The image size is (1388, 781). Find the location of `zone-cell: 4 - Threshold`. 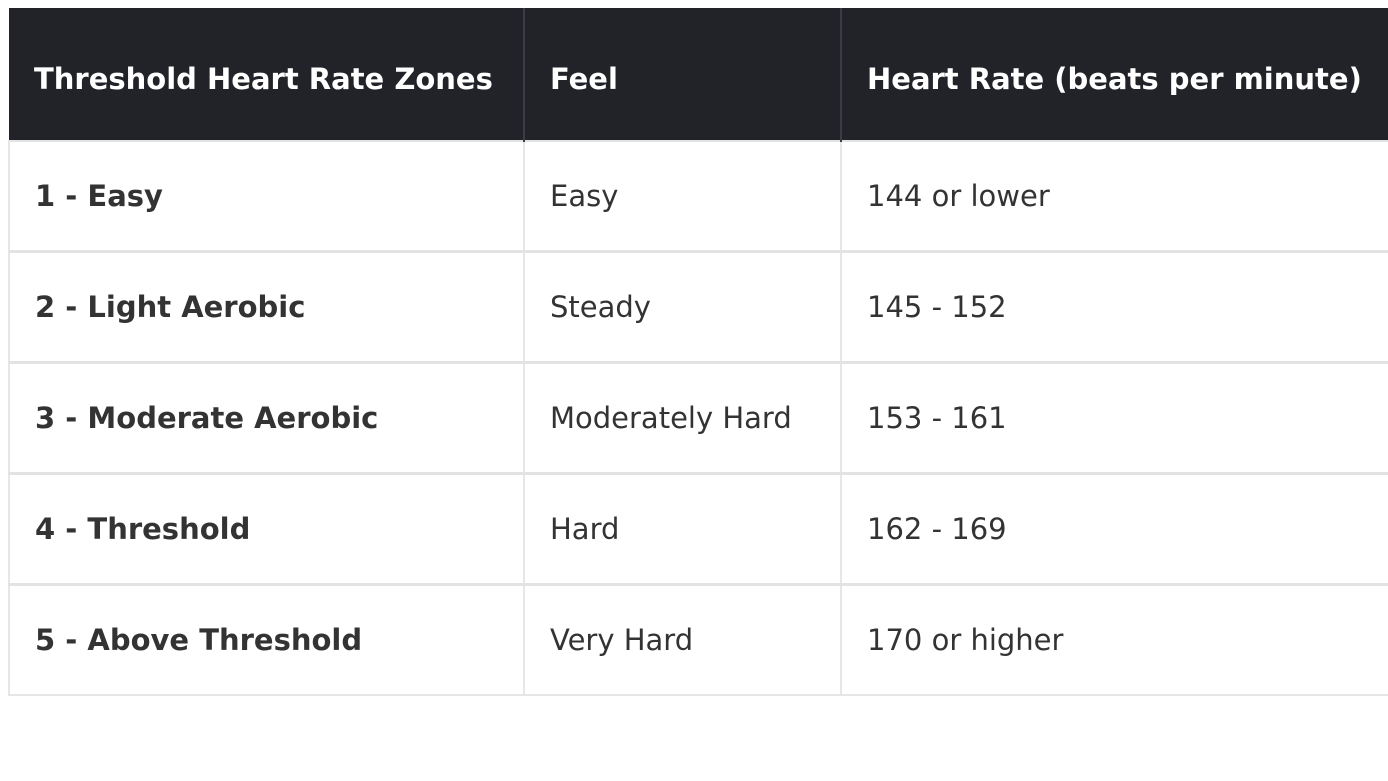

zone-cell: 4 - Threshold is located at coordinates (266, 529).